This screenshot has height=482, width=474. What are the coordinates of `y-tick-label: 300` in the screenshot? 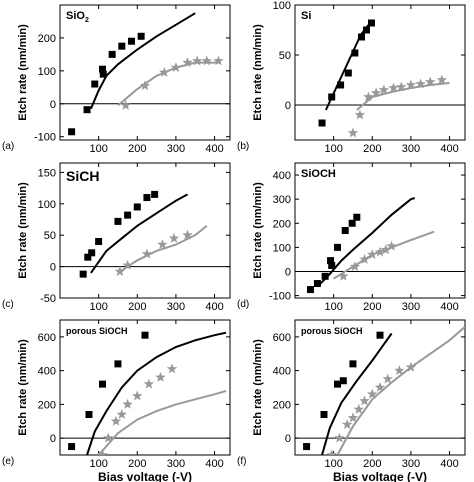 It's located at (282, 200).